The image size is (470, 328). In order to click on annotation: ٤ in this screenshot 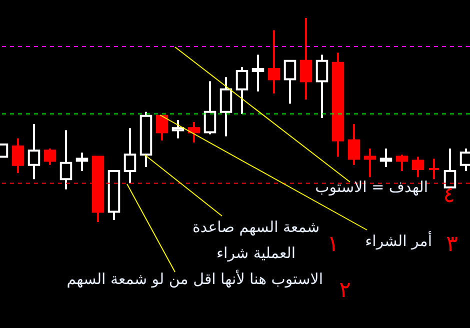, I will do `click(449, 195)`.